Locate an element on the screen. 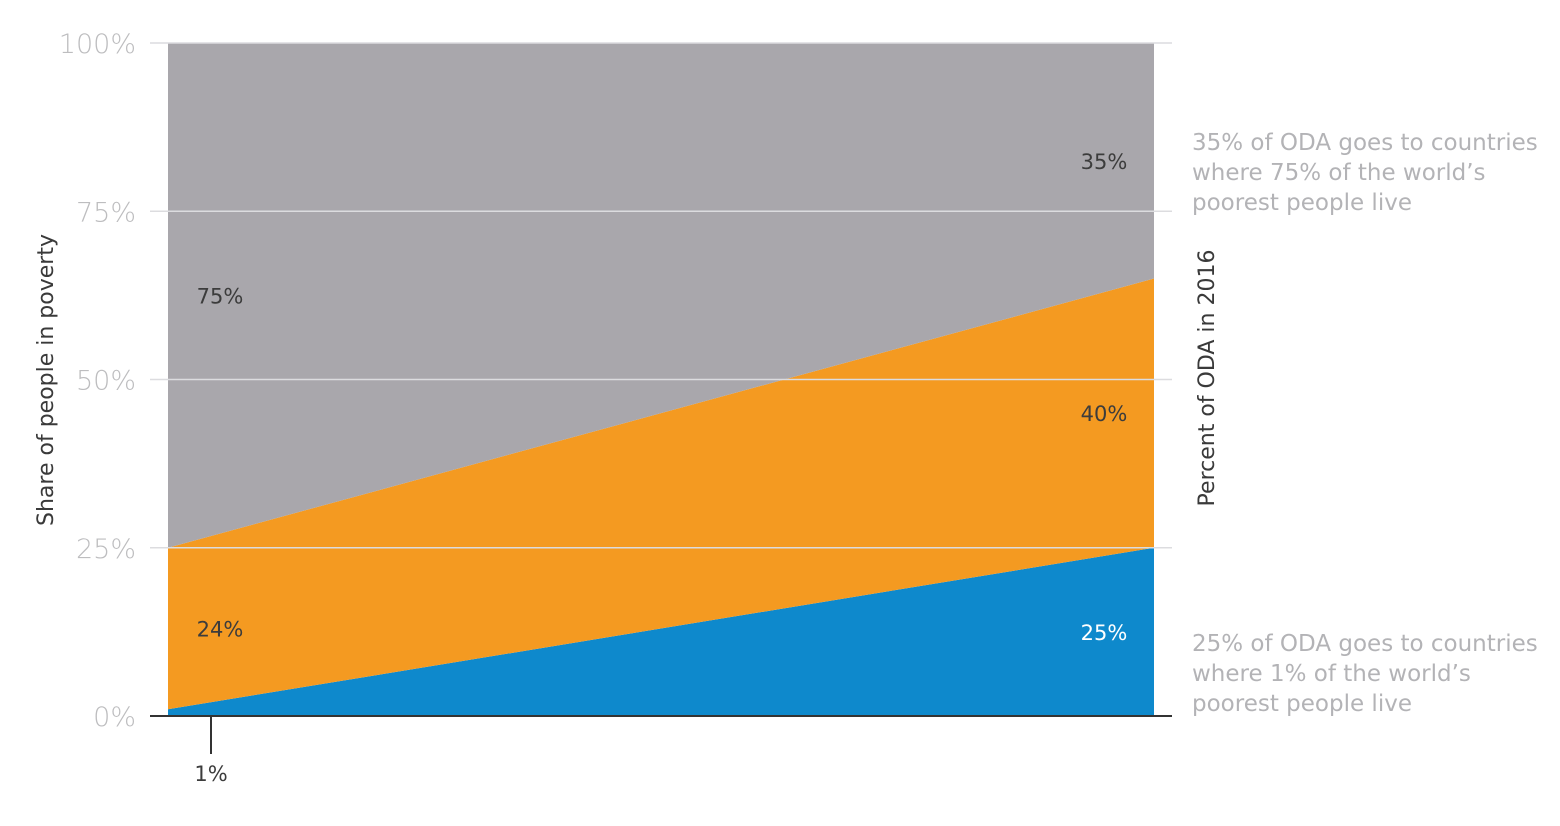  value-label-s2-left: 75% is located at coordinates (220, 296).